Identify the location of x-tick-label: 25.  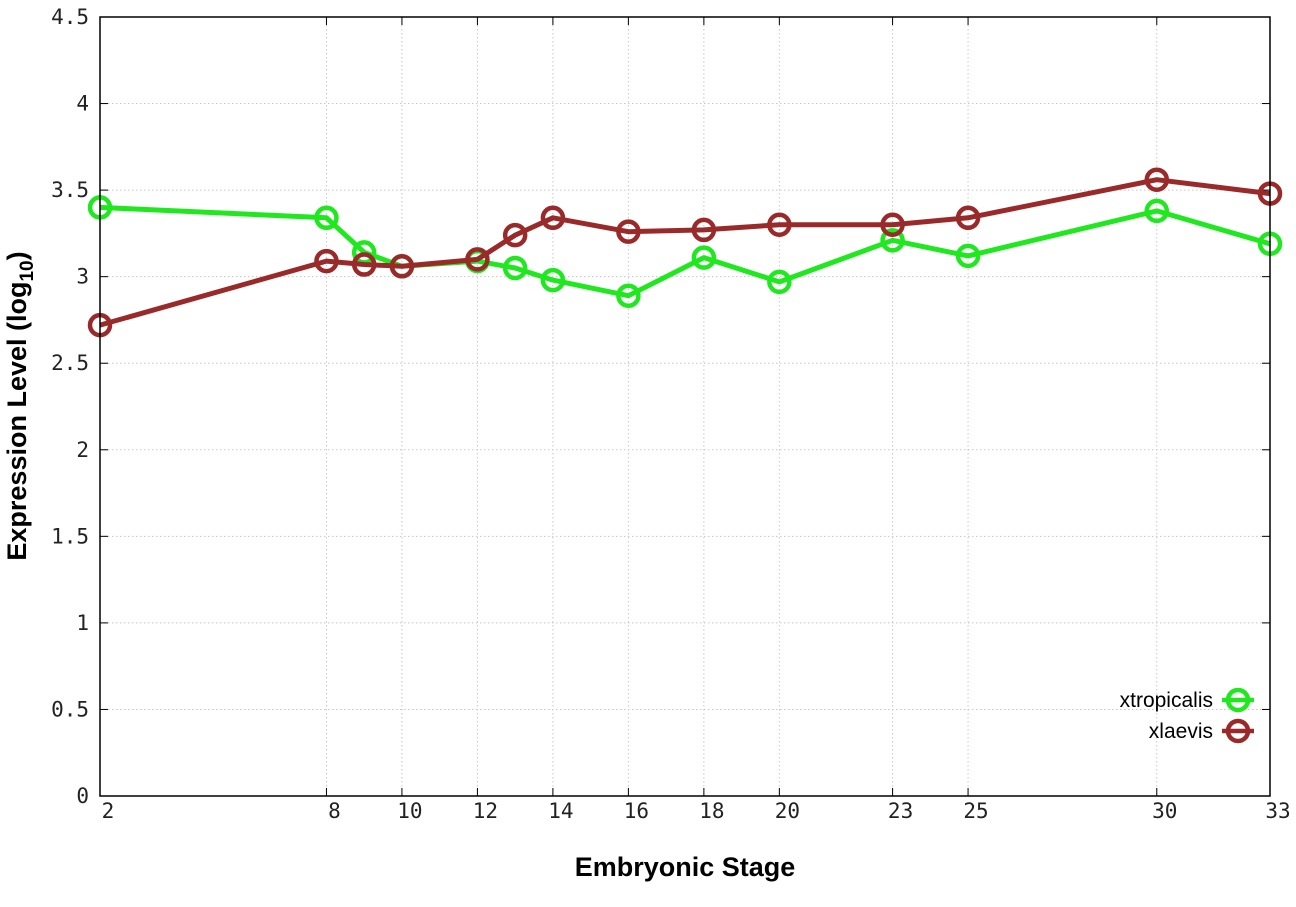
(975, 811).